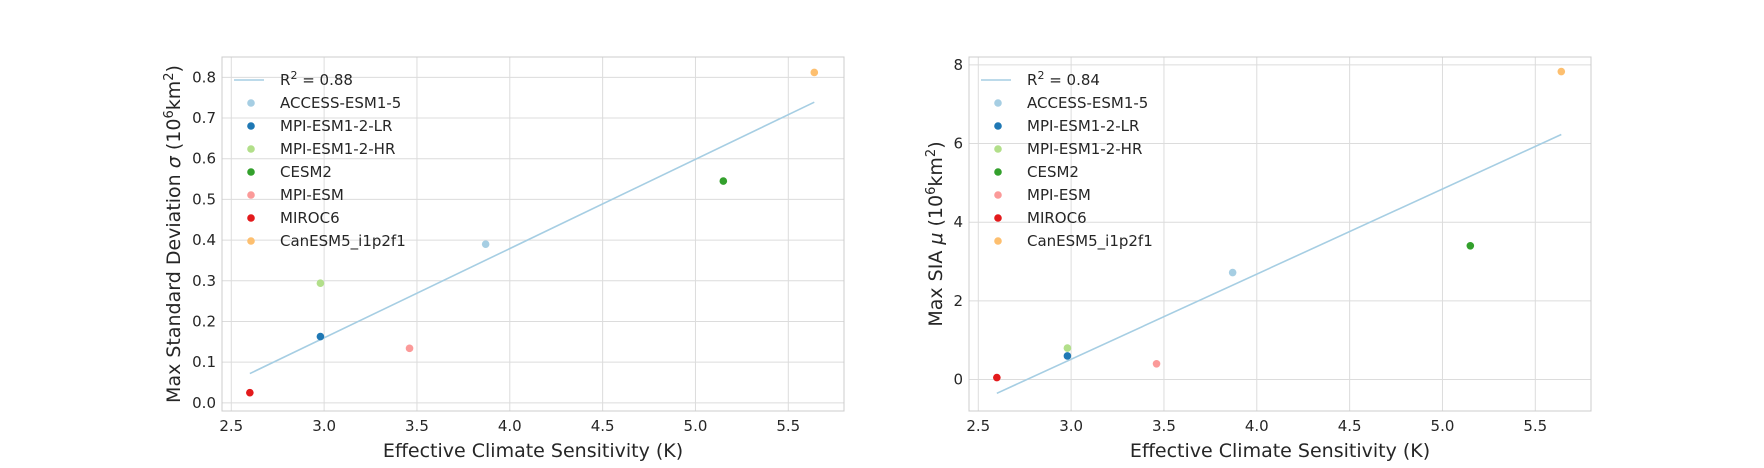 The image size is (1764, 468). Describe the element at coordinates (958, 222) in the screenshot. I see `y-tick-label: 4` at that location.